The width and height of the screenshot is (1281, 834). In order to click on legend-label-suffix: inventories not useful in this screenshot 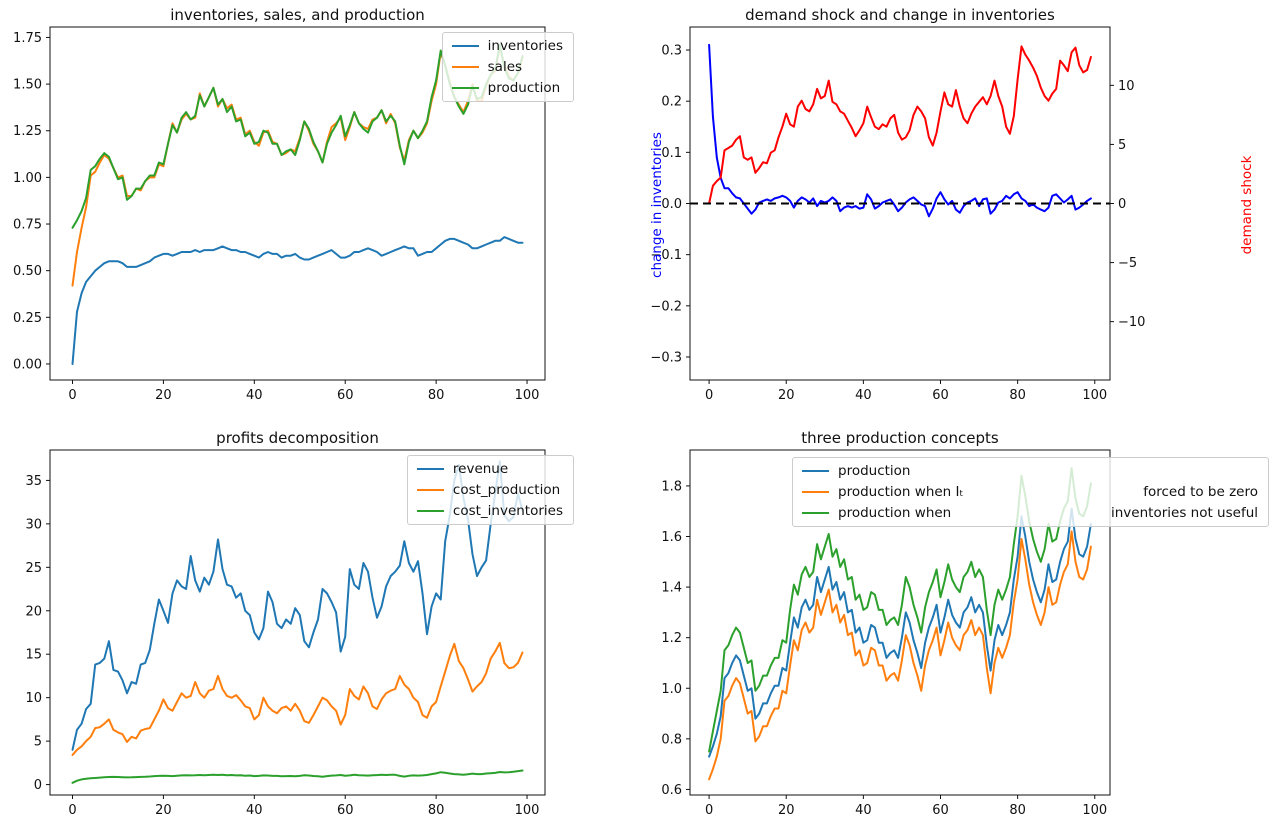, I will do `click(1184, 513)`.